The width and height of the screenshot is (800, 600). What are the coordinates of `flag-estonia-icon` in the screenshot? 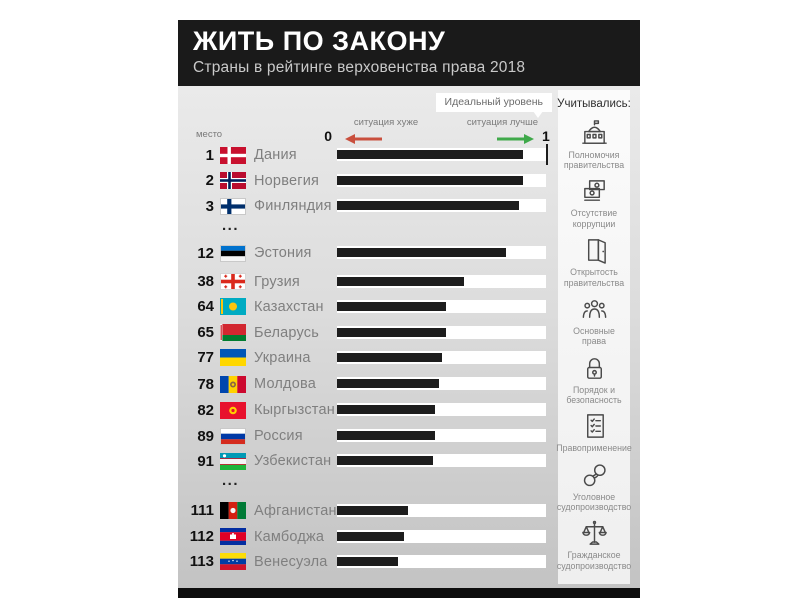 It's located at (233, 253).